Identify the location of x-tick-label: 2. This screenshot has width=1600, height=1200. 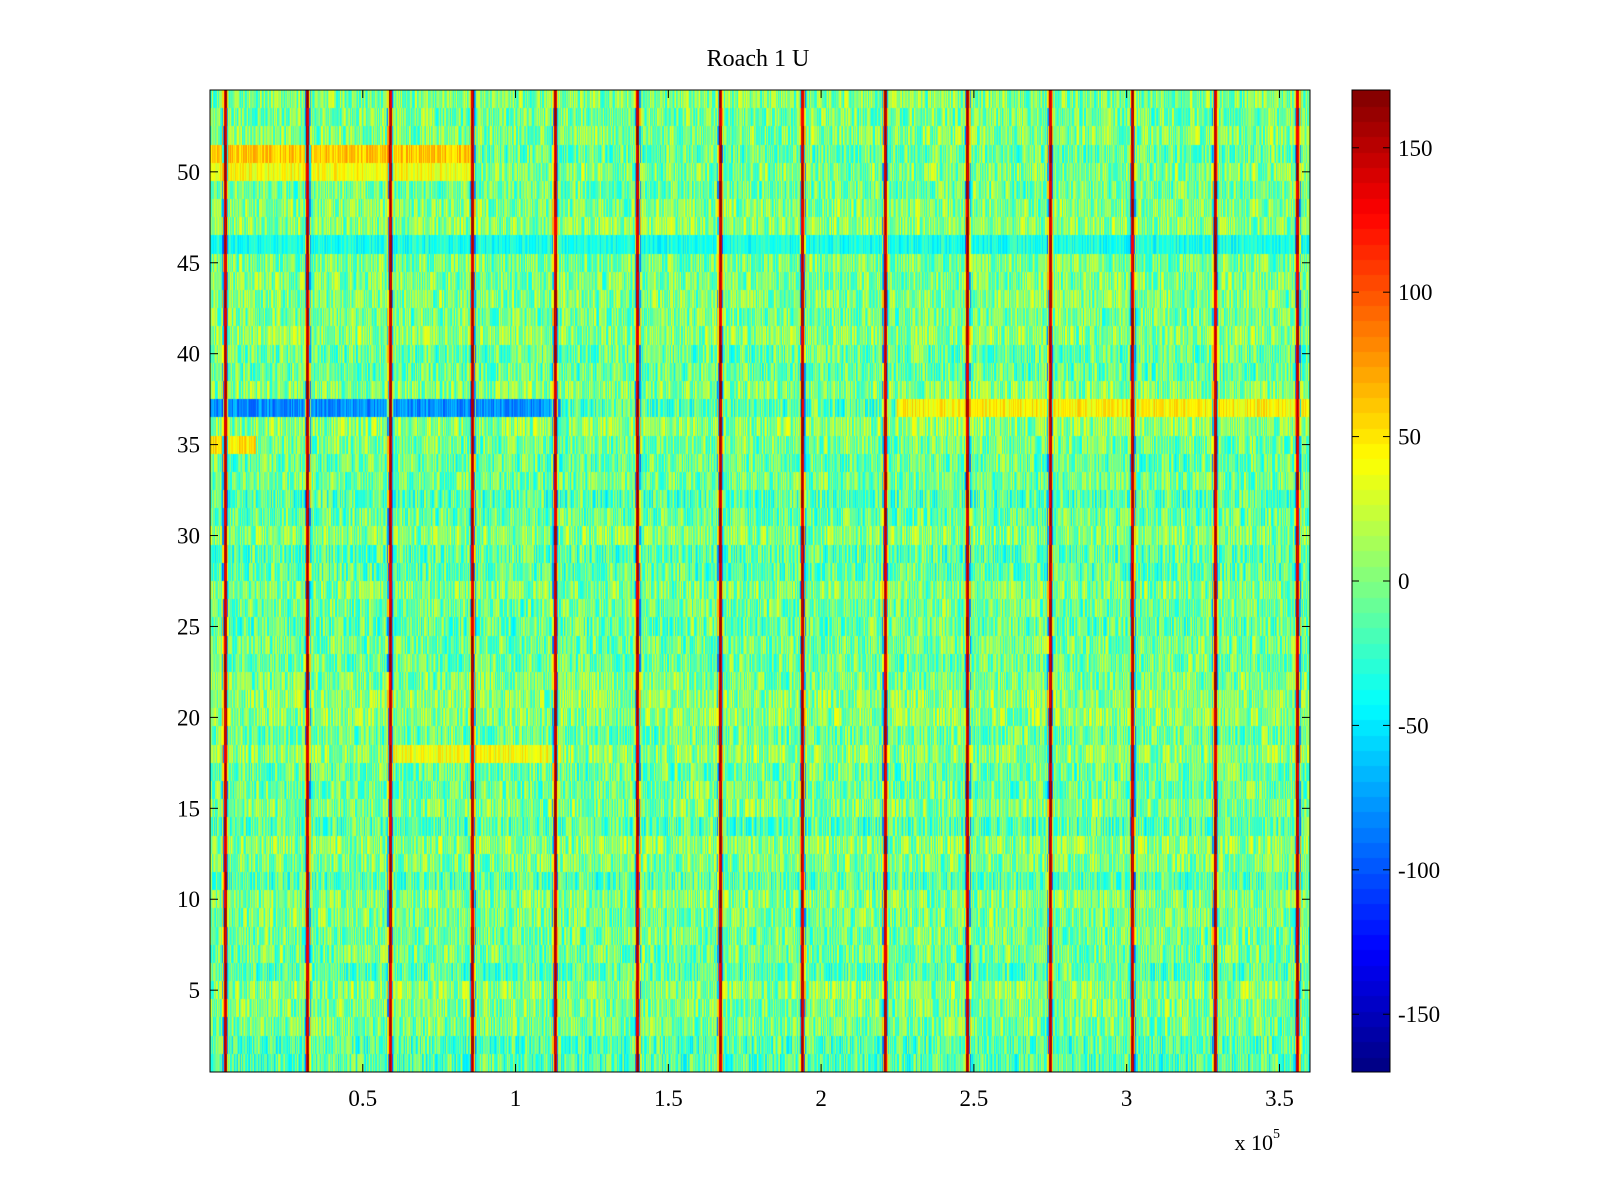
(821, 1098).